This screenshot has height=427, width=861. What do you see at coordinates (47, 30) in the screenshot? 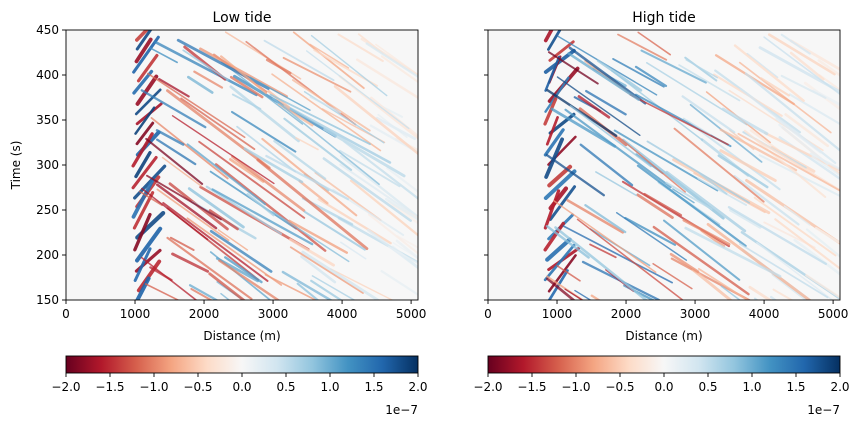
I see `y-tick-label: 450` at bounding box center [47, 30].